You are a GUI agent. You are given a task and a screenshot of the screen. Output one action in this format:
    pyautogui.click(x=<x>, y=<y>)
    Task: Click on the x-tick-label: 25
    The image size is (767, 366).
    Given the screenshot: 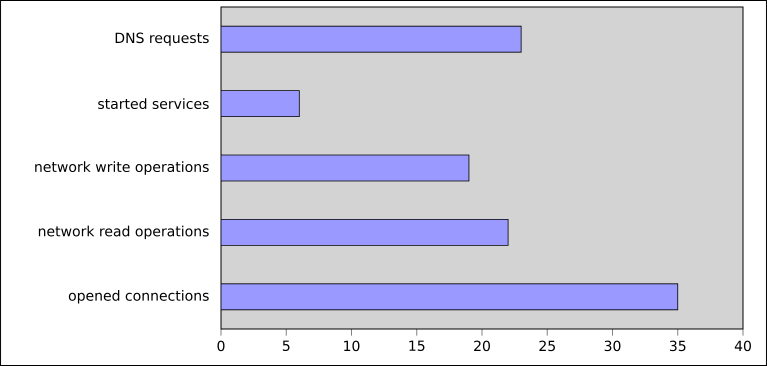 What is the action you would take?
    pyautogui.click(x=547, y=346)
    